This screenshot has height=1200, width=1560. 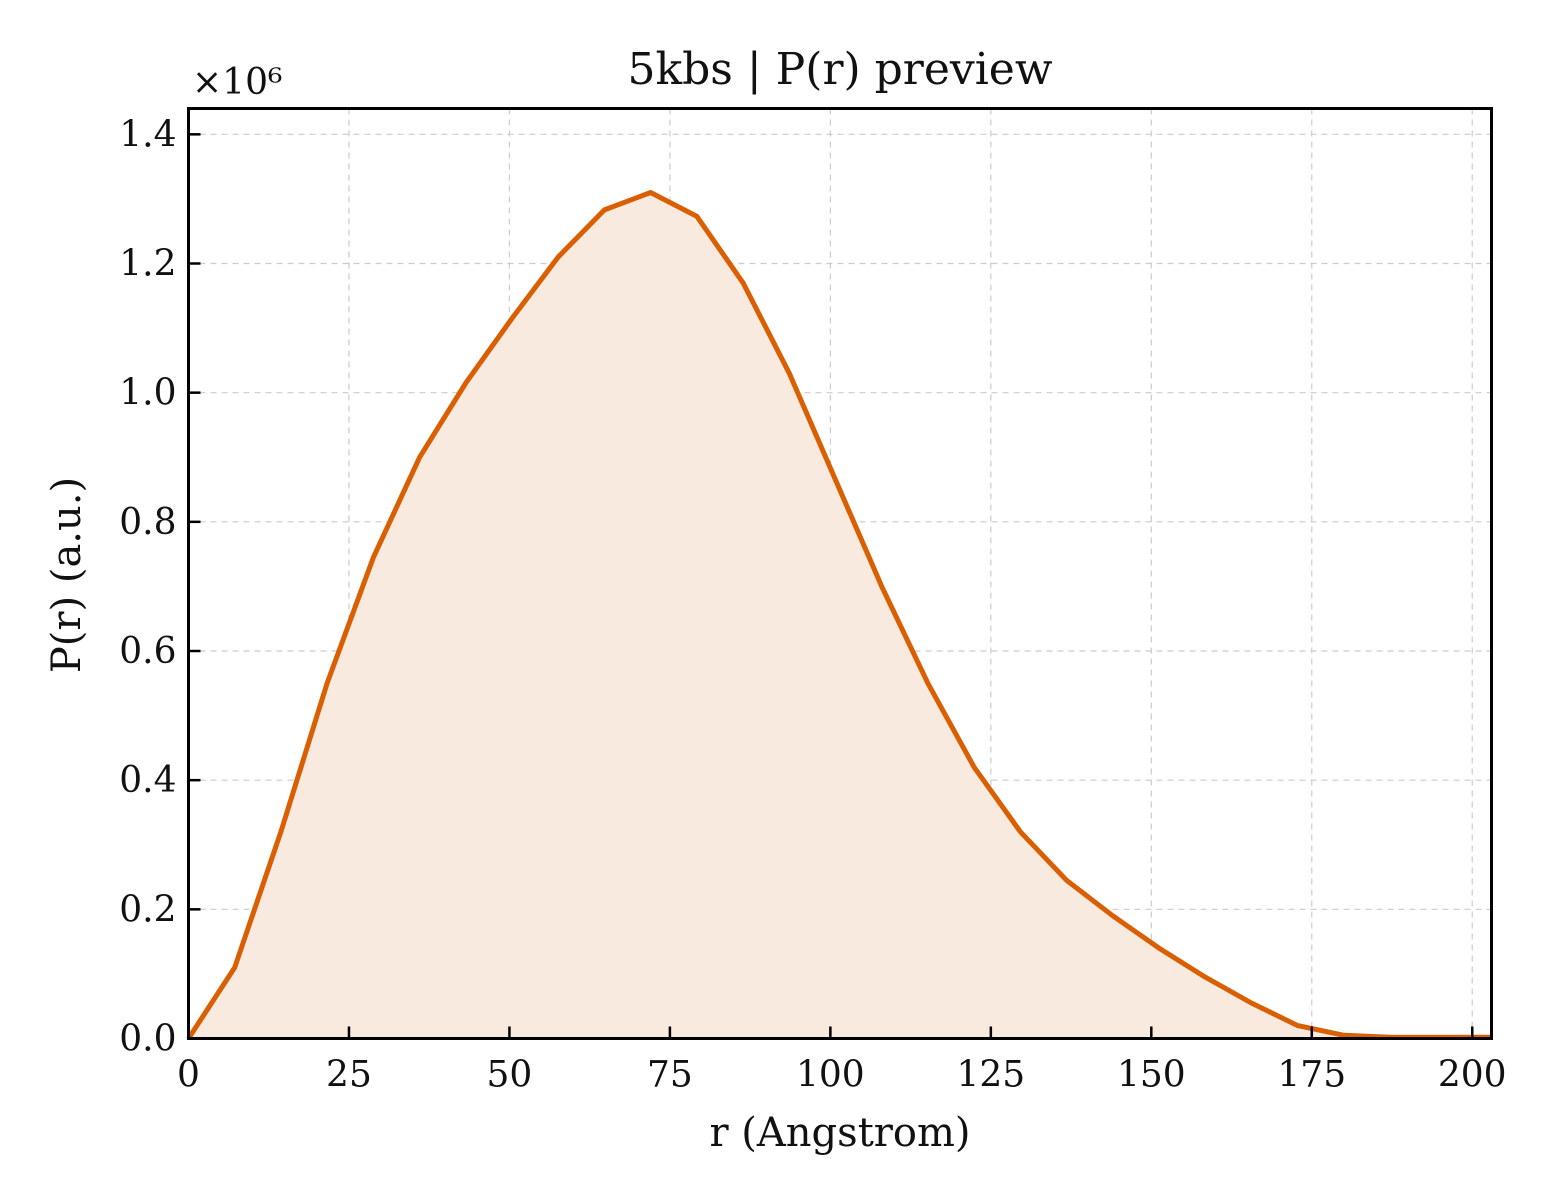 What do you see at coordinates (147, 780) in the screenshot?
I see `y-tick-label: 0.4` at bounding box center [147, 780].